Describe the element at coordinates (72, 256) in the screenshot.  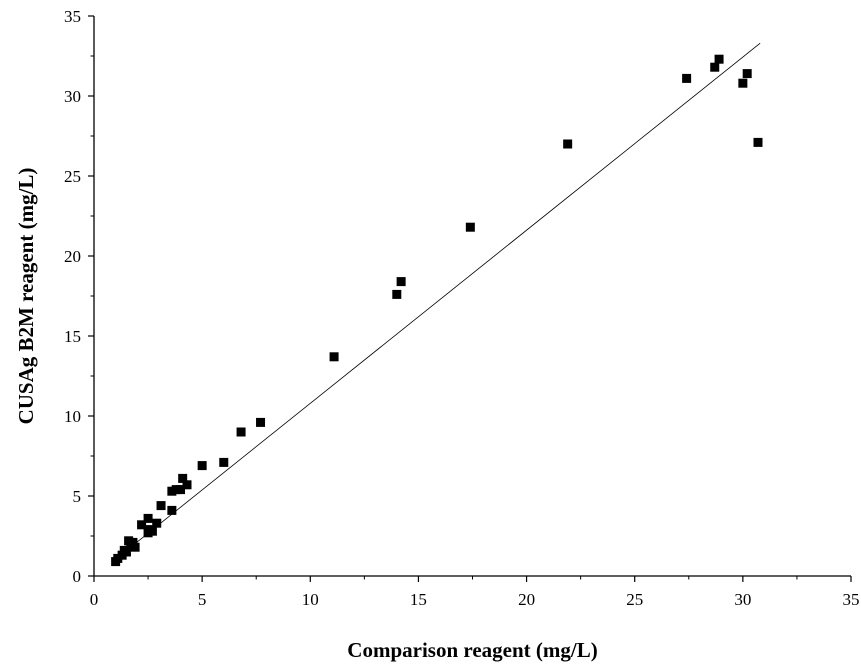
I see `y-tick-label: 20` at that location.